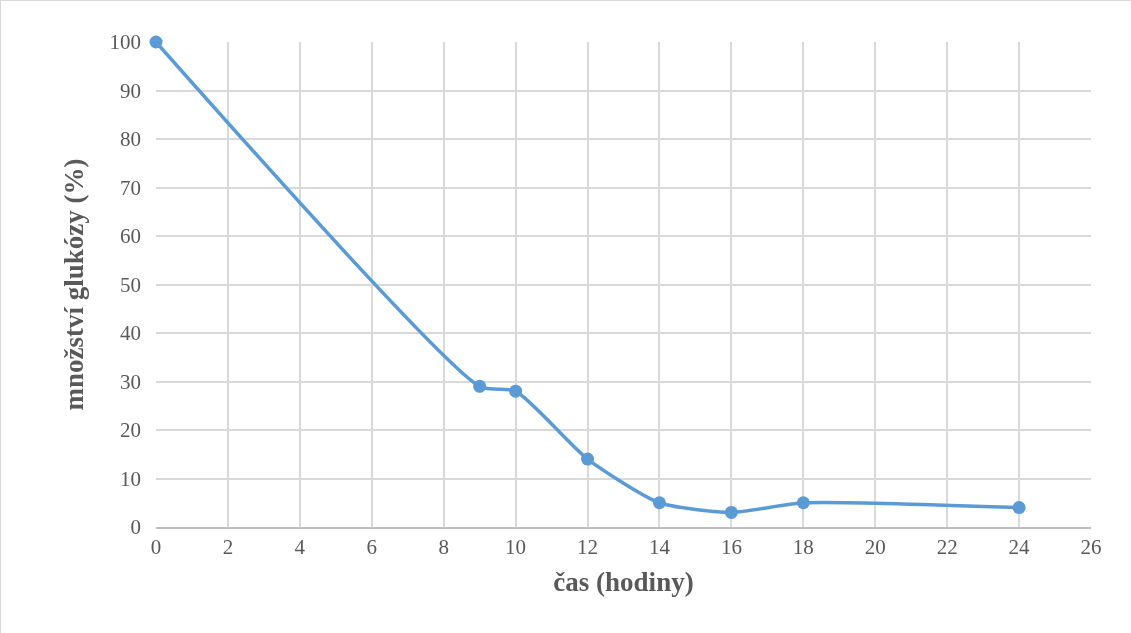 This screenshot has width=1131, height=633. I want to click on x-tick-label: 10, so click(516, 546).